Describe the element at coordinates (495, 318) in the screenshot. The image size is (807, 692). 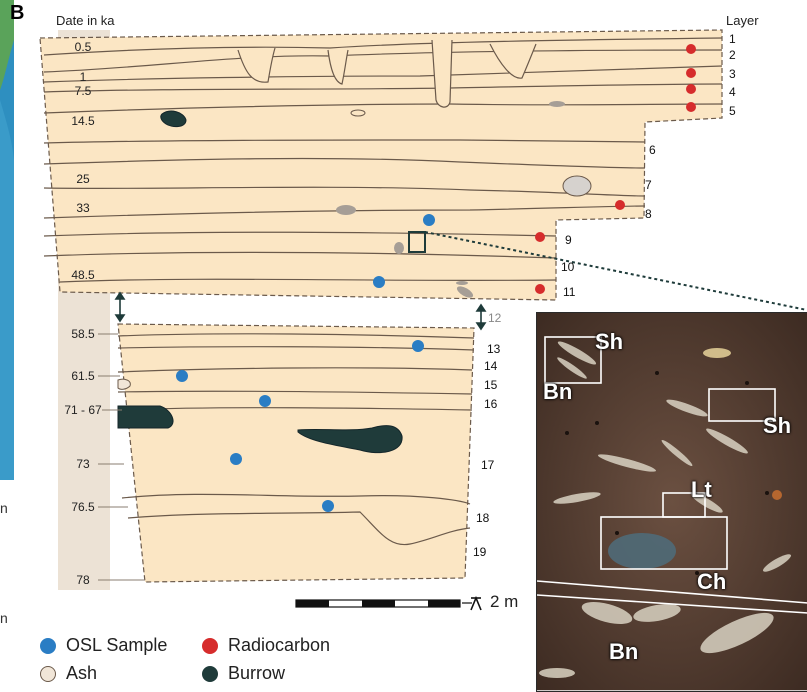
I see `layer-number: 12` at that location.